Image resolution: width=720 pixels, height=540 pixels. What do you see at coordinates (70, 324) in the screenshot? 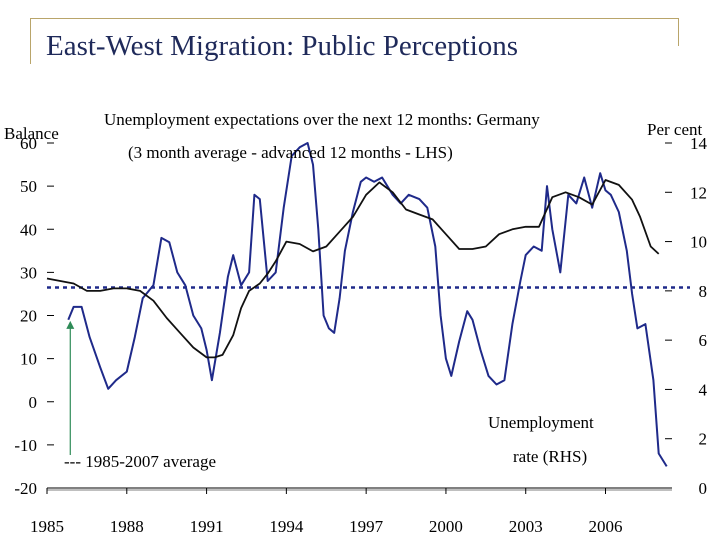
I see `legend-arrowhead` at bounding box center [70, 324].